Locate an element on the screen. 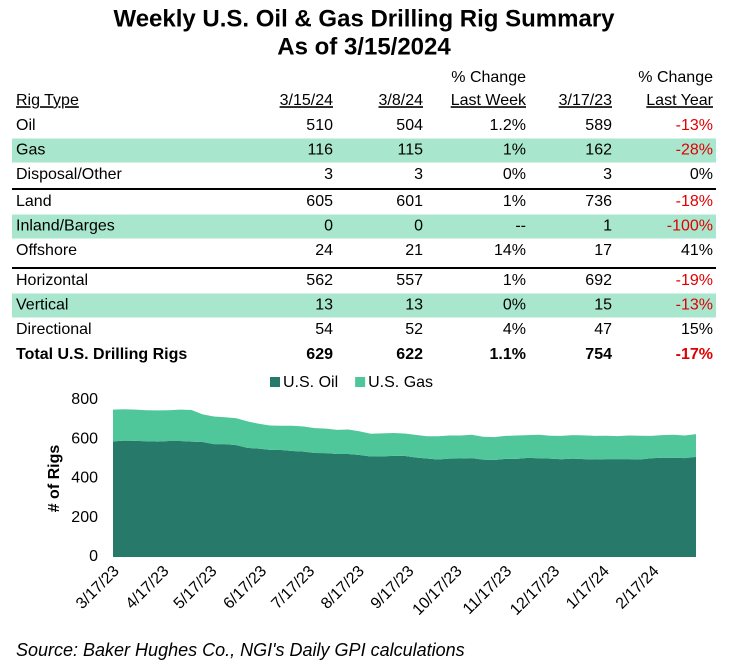  x-tick-label: 2/17/24 is located at coordinates (638, 588).